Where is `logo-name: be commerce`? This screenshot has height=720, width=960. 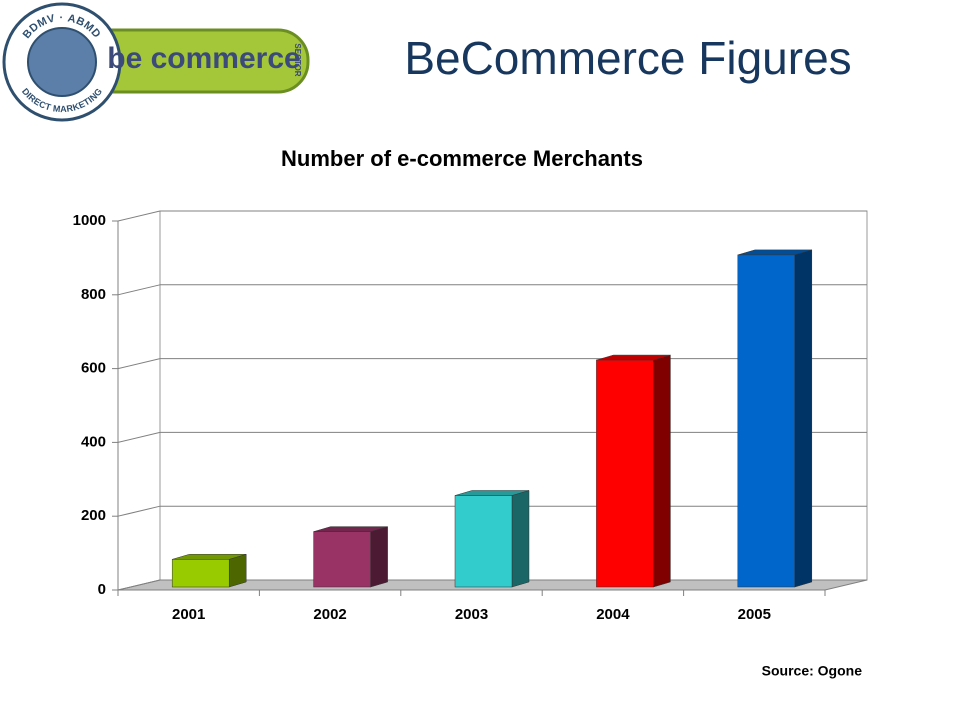 logo-name: be commerce is located at coordinates (203, 58).